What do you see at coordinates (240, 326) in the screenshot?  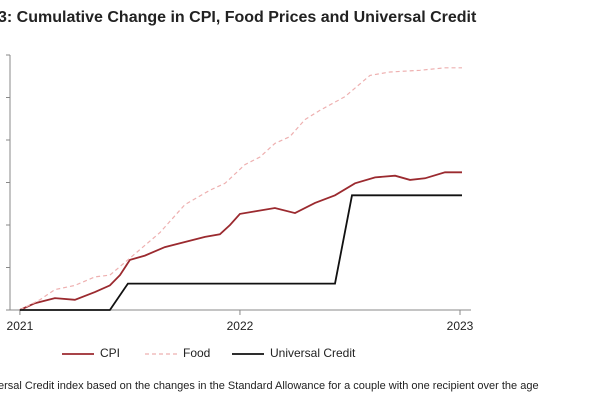 I see `x-tick-label: 2022` at bounding box center [240, 326].